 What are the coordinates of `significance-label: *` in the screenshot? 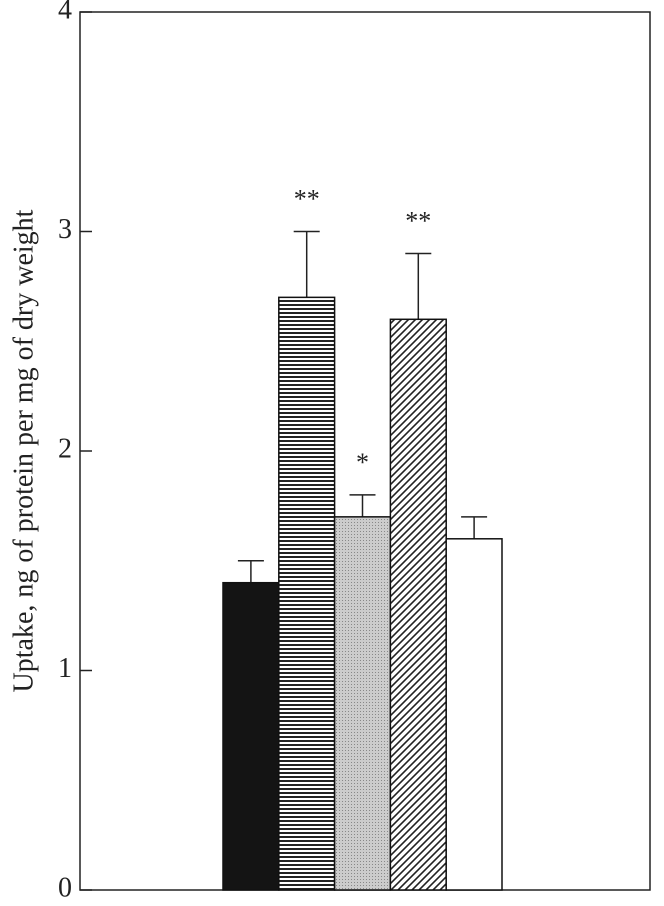 It's located at (362, 462).